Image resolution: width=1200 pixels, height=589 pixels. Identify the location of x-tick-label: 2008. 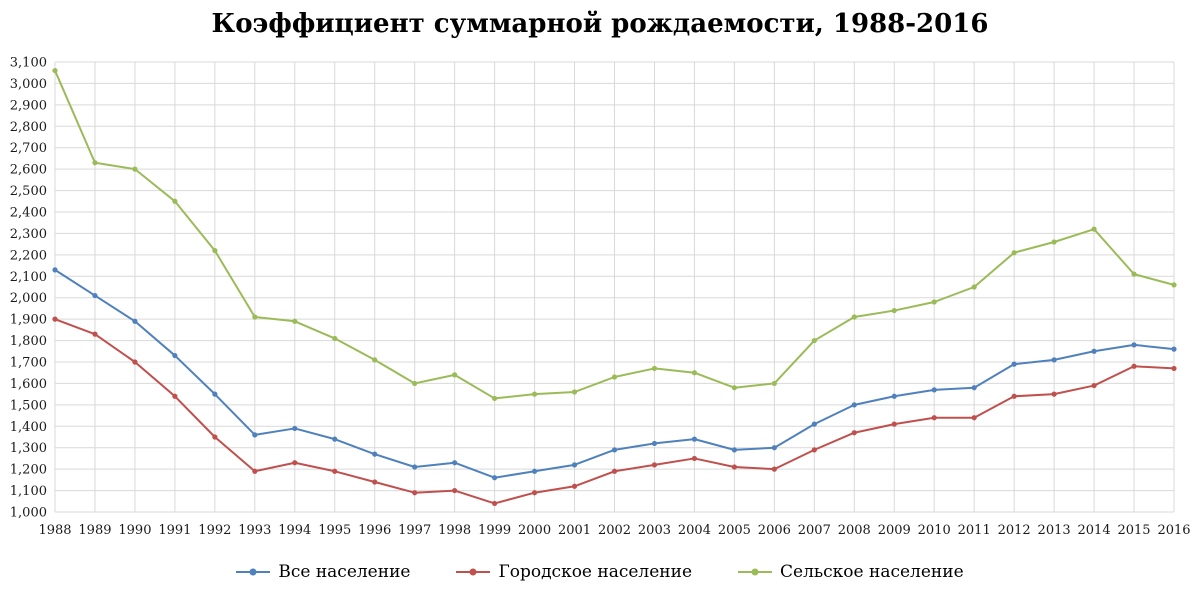
(854, 530).